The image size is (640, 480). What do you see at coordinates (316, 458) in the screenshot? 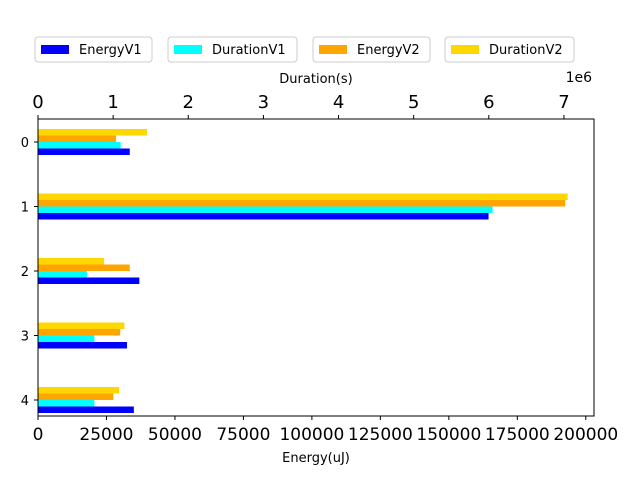
I see `bottom-axis-label: Energy(uJ)` at bounding box center [316, 458].